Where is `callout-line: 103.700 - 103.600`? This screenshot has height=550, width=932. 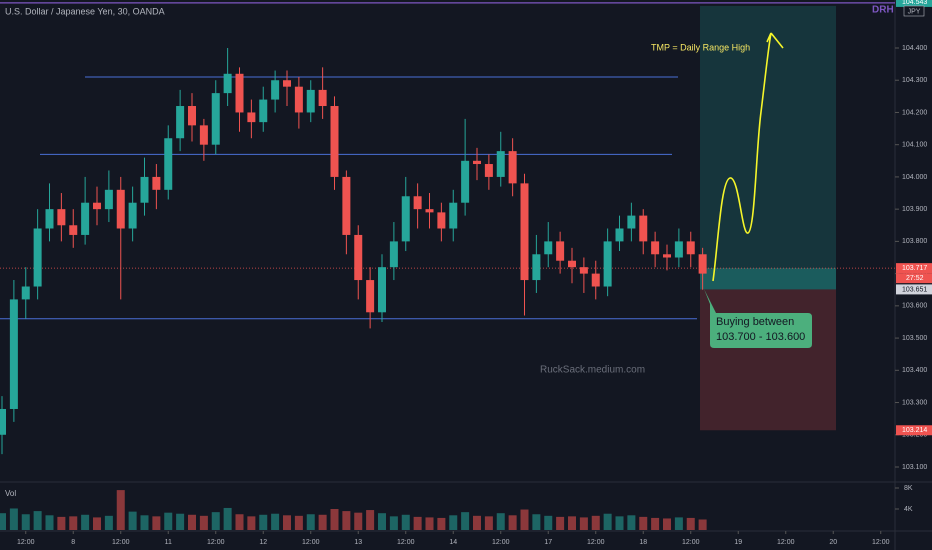
callout-line: 103.700 - 103.600 is located at coordinates (760, 337).